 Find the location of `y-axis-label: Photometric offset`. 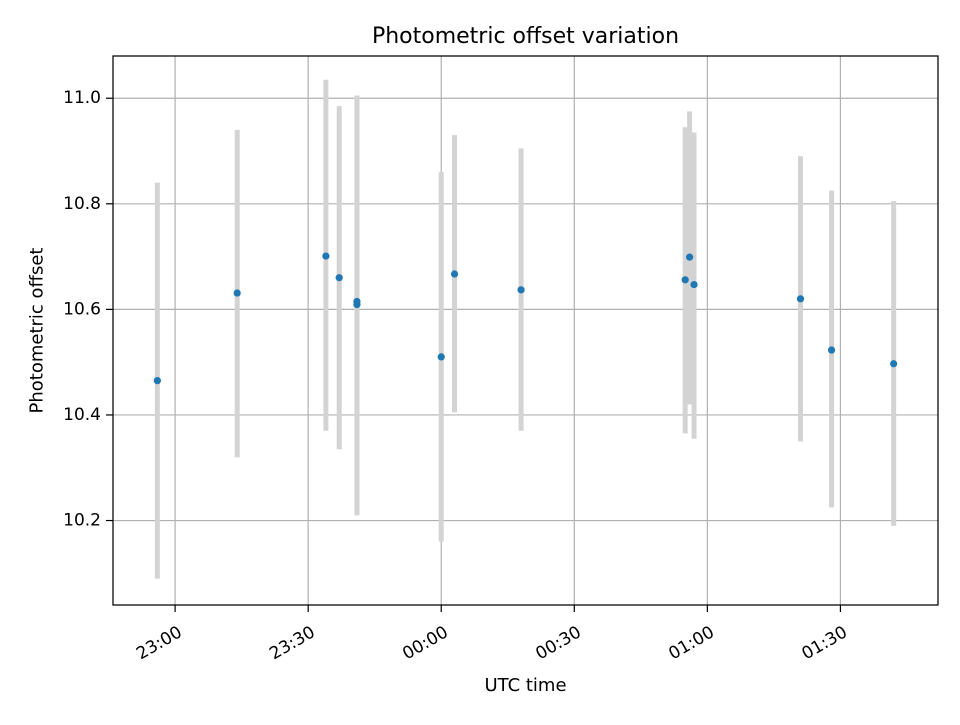

y-axis-label: Photometric offset is located at coordinates (37, 331).